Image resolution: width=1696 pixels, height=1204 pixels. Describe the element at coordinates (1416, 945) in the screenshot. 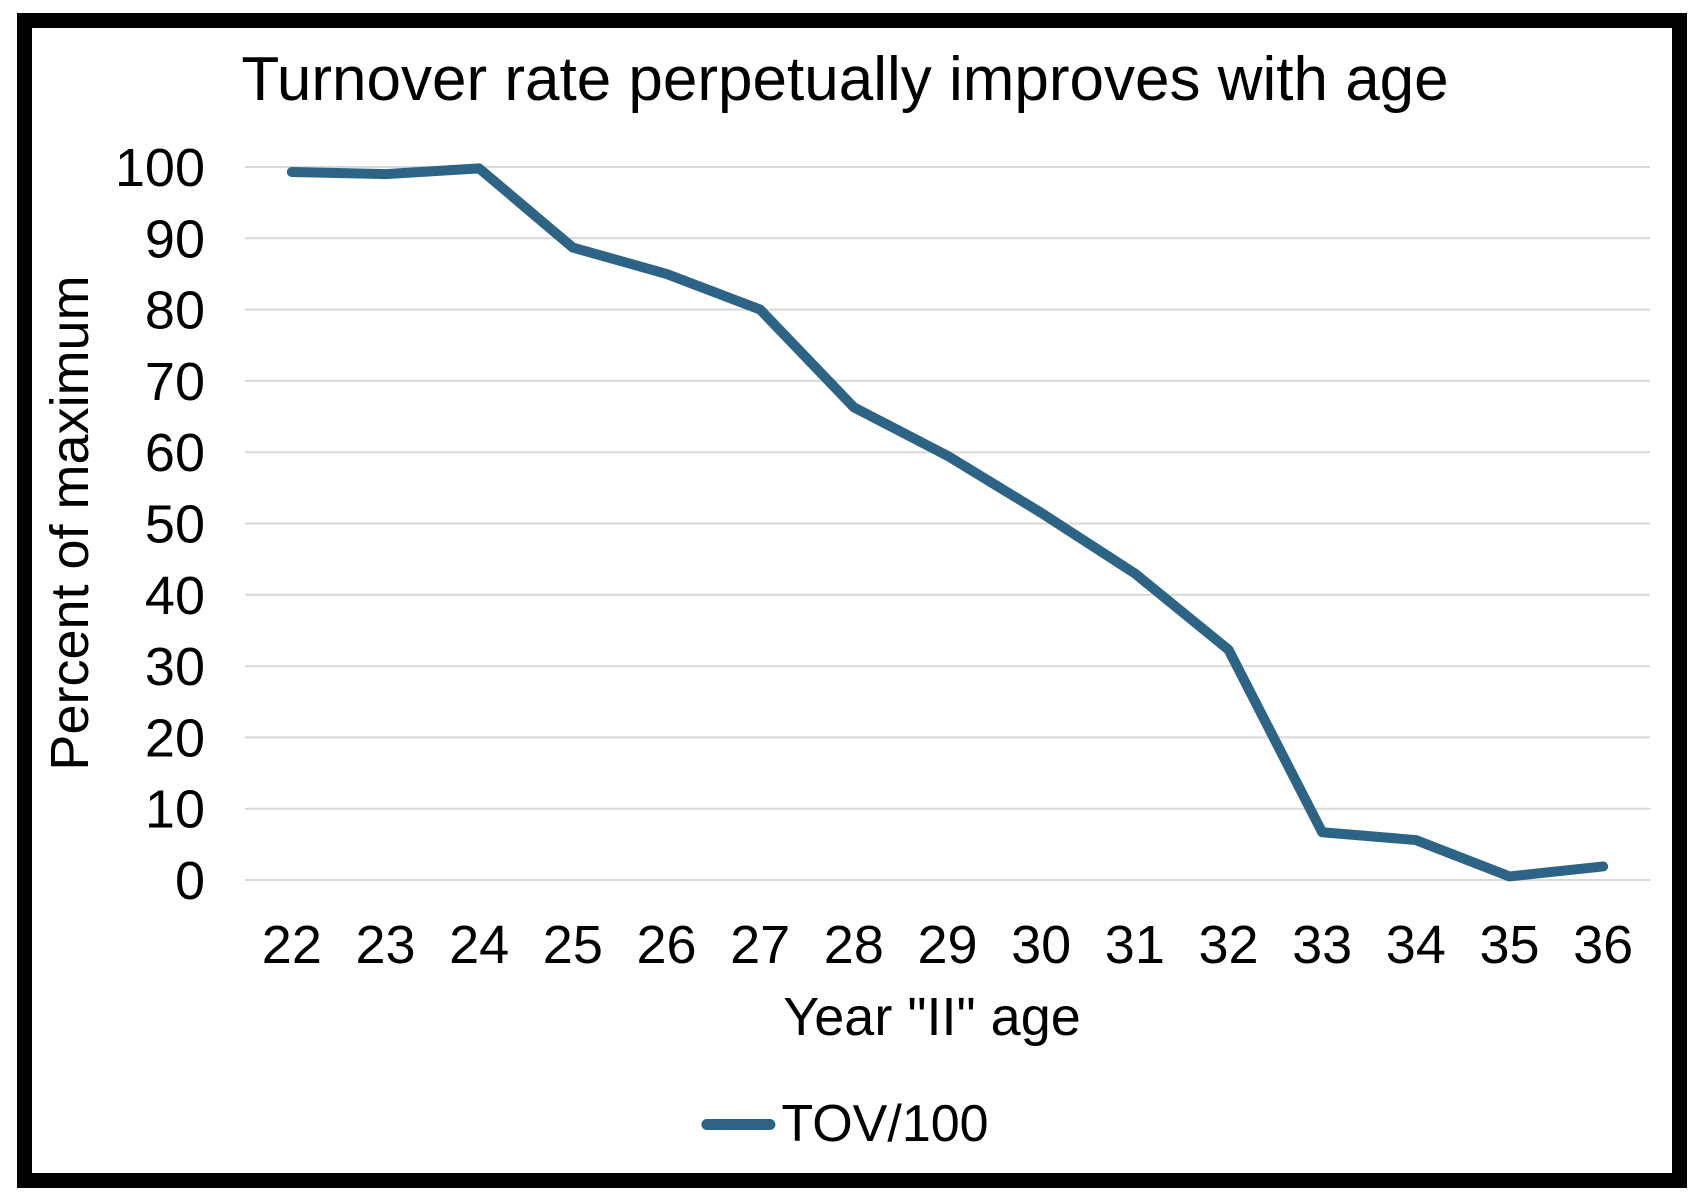

I see `x-tick-label: 34` at that location.